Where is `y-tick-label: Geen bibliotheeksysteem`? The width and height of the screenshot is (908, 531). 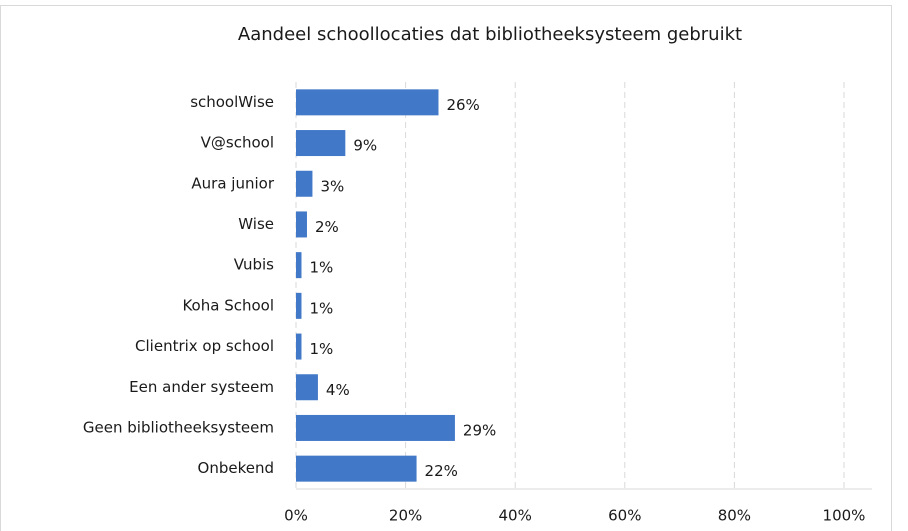
y-tick-label: Geen bibliotheeksysteem is located at coordinates (178, 427).